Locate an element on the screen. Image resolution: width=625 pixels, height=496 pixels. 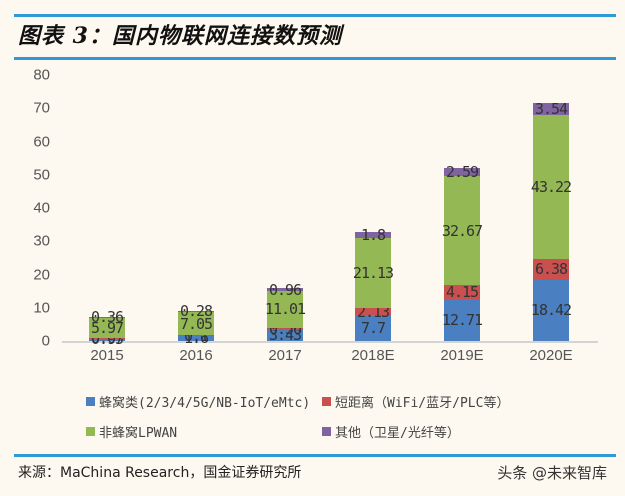
footer-rule is located at coordinates (315, 455).